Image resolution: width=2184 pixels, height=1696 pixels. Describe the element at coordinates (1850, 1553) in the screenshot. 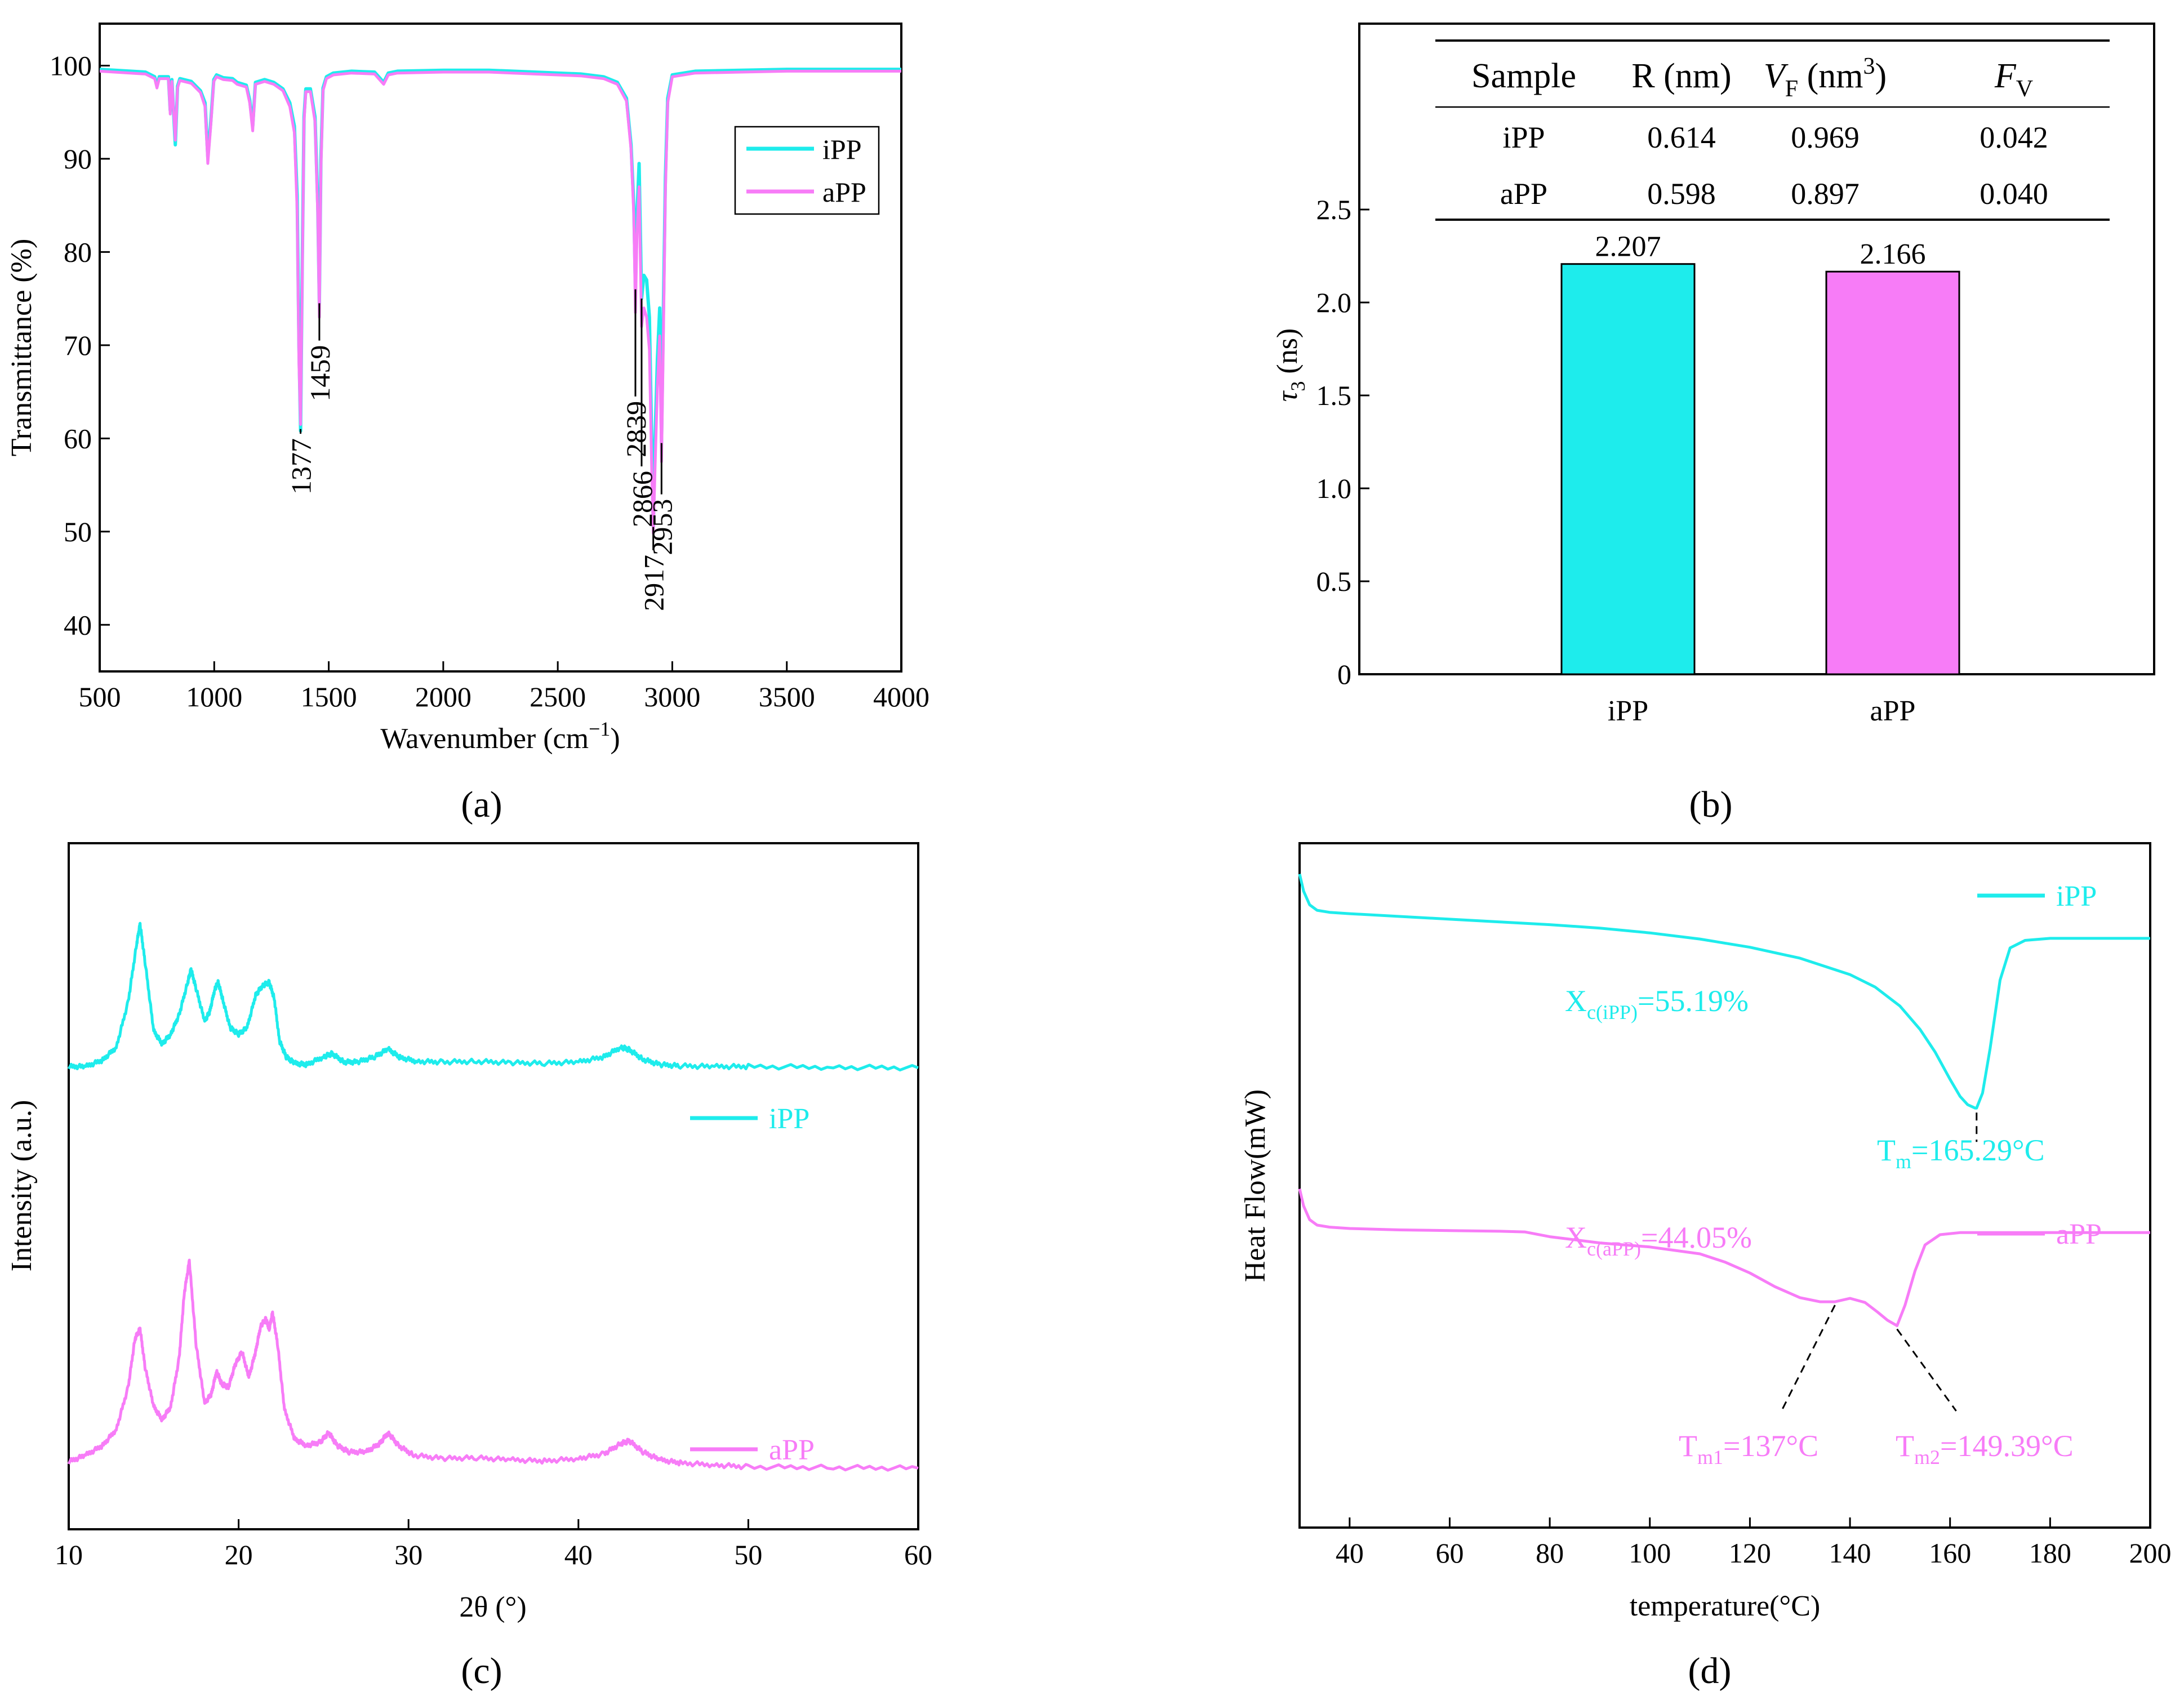

I see `panel-d-xtick-label-5: 140` at that location.